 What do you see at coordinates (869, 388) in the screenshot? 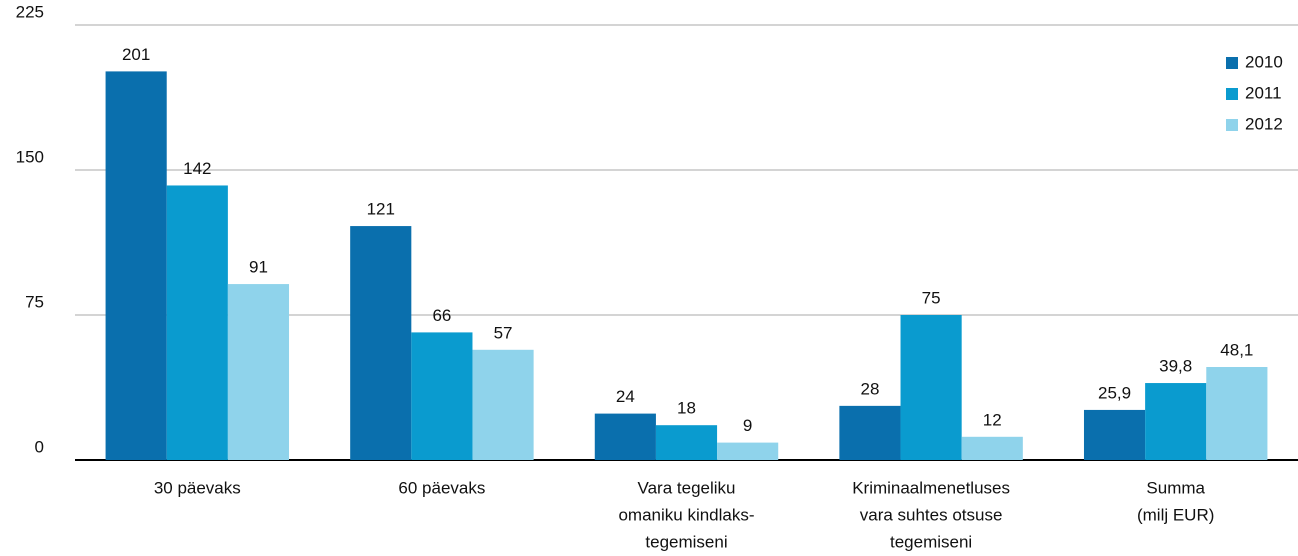
I see `value-label: 28` at bounding box center [869, 388].